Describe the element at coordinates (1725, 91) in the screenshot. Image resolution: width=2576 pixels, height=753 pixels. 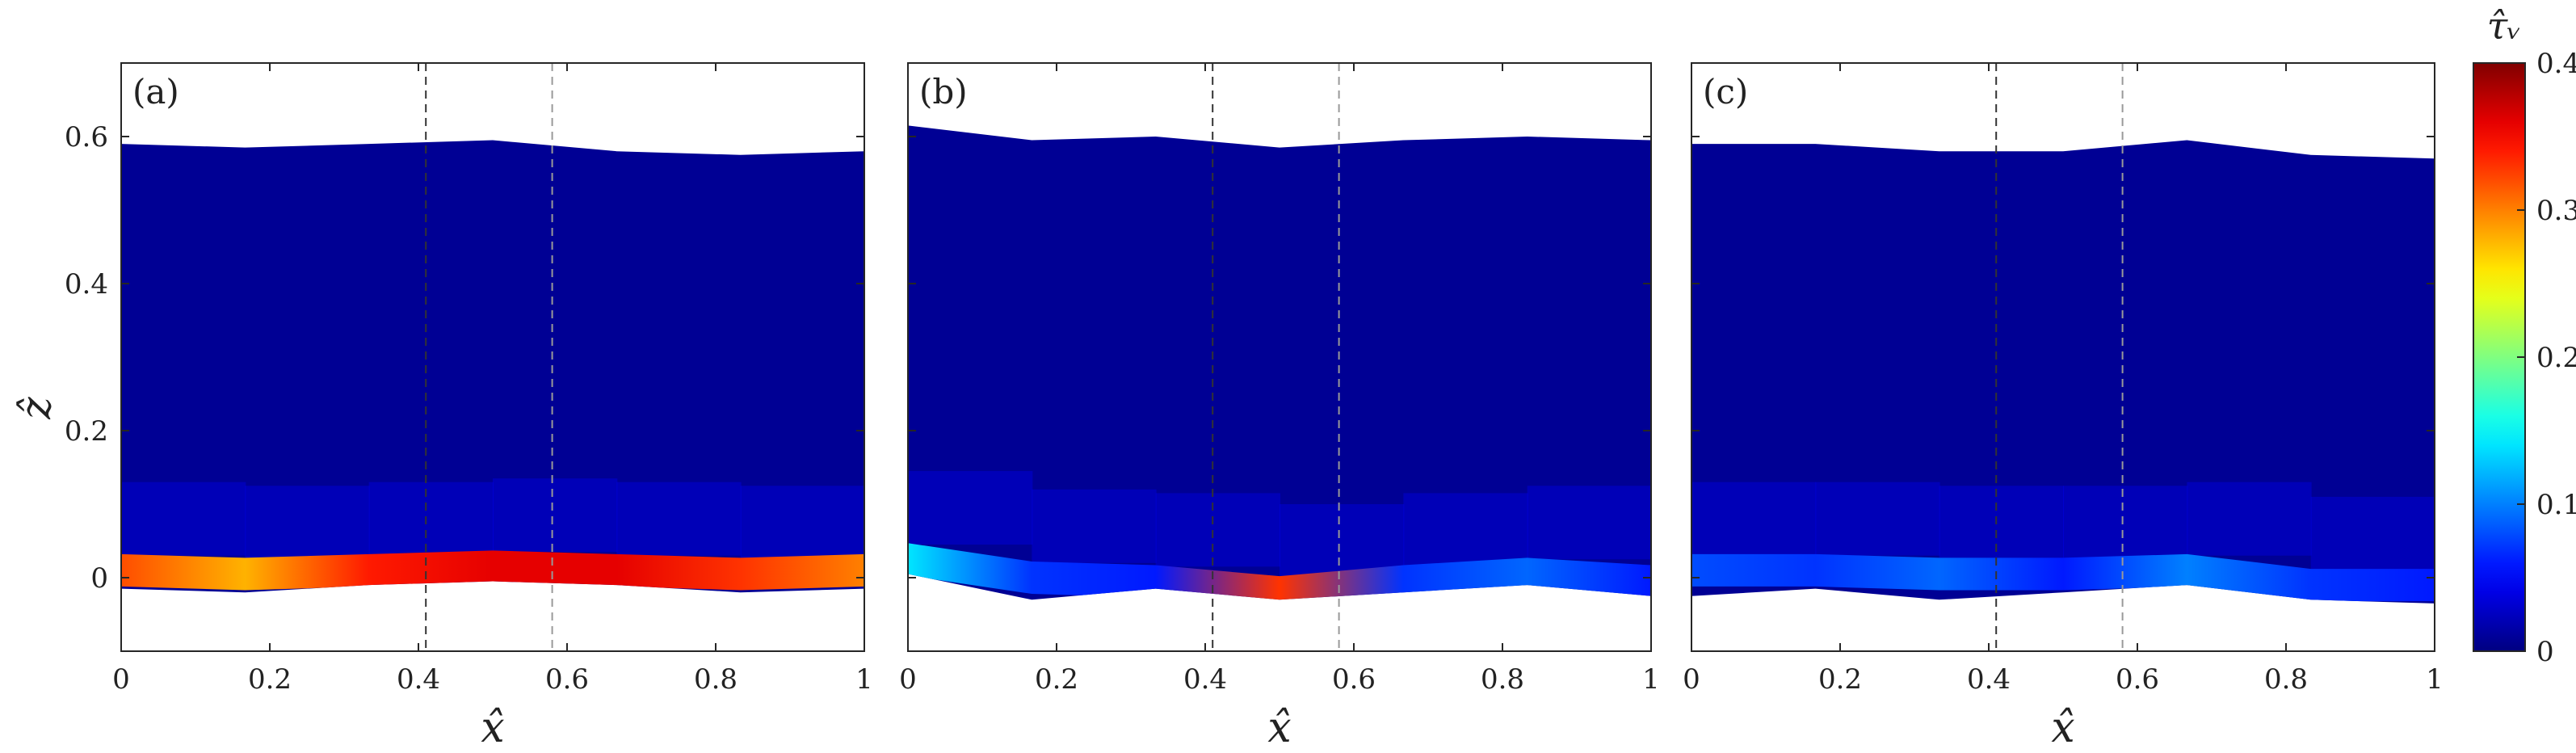
I see `panel-label: (c)` at that location.